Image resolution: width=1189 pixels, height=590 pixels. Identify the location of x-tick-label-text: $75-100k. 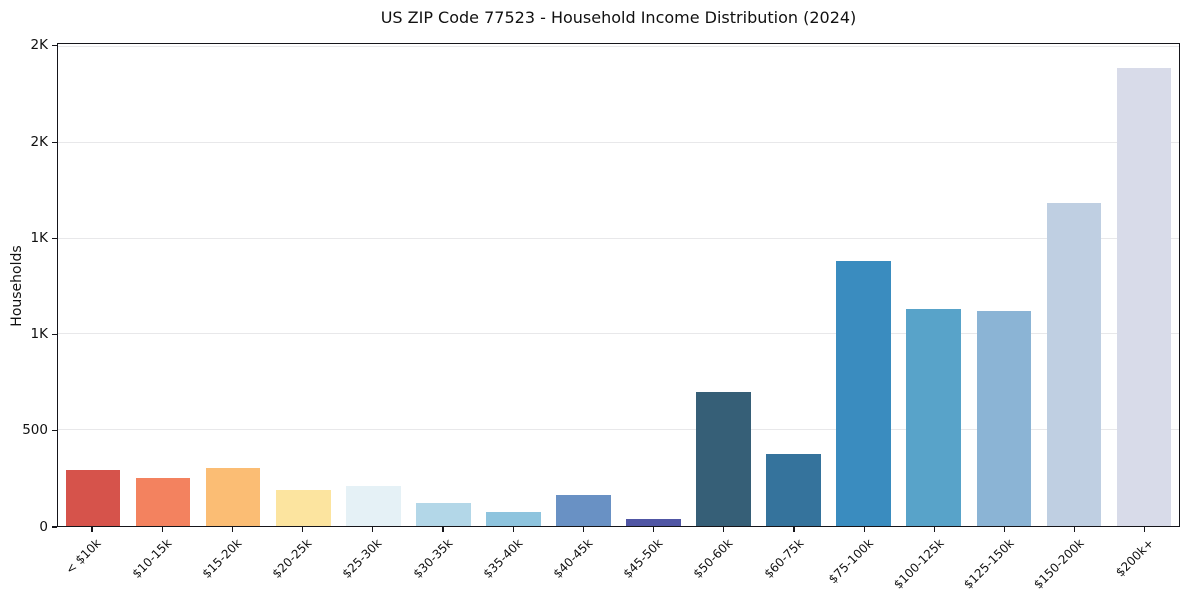
(851, 561).